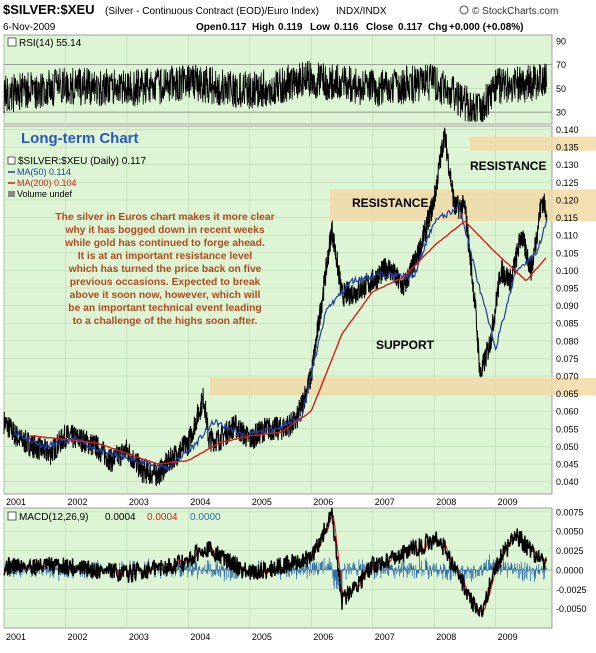 The height and width of the screenshot is (653, 596). I want to click on legend-volume: Volume undef, so click(45, 194).